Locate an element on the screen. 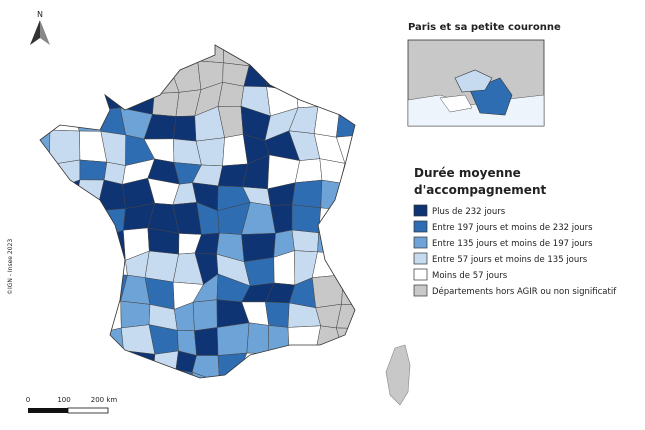  inset-map is located at coordinates (476, 83).